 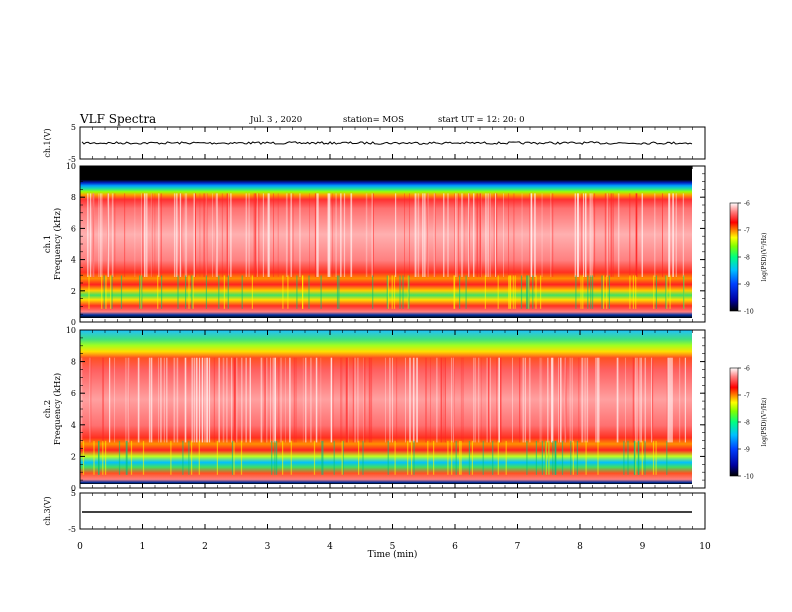 I want to click on ch1-spectrogram-colorbar-tick-label: -7, so click(x=747, y=231).